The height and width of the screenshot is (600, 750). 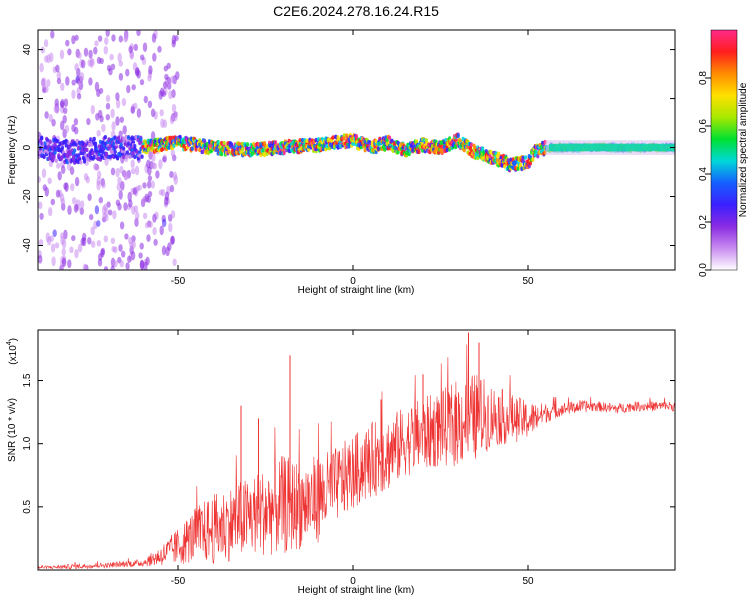 I want to click on snr-y-tick-label: 1.0, so click(x=27, y=443).